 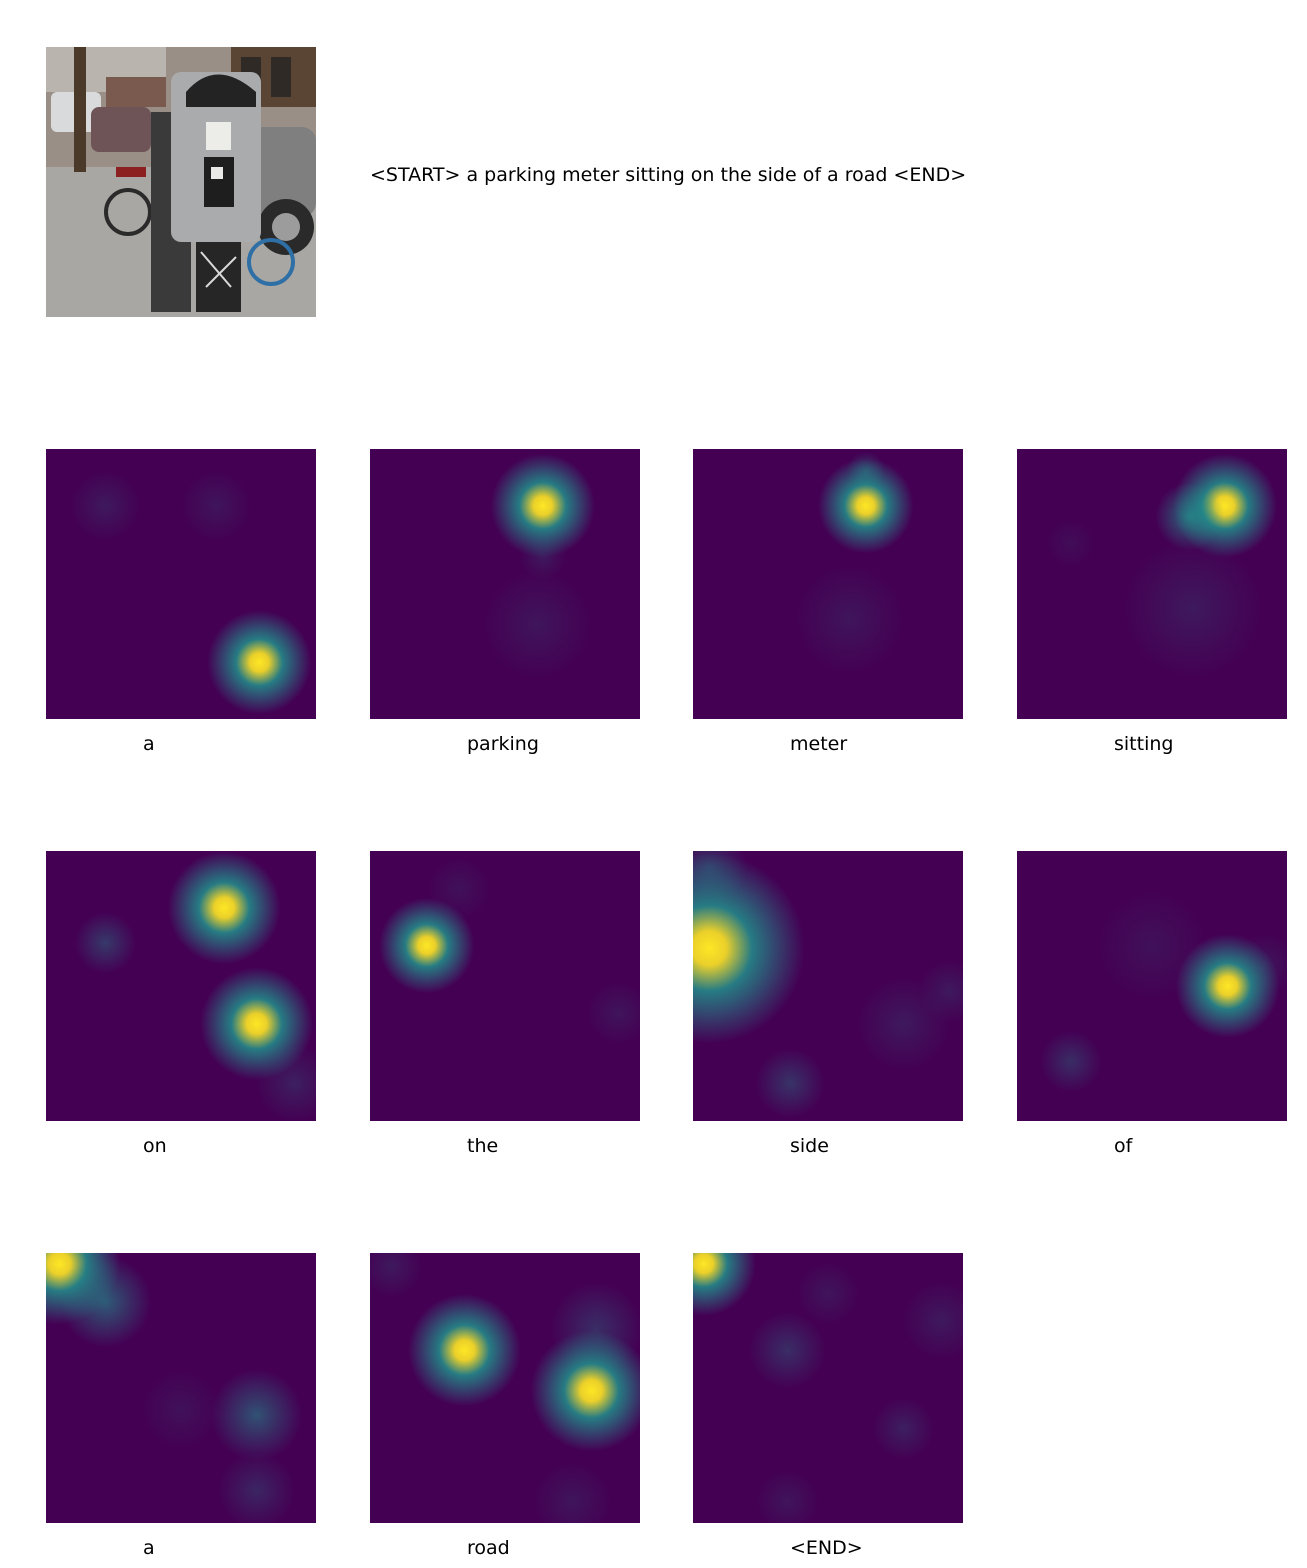 What do you see at coordinates (1123, 1146) in the screenshot?
I see `word-label: of` at bounding box center [1123, 1146].